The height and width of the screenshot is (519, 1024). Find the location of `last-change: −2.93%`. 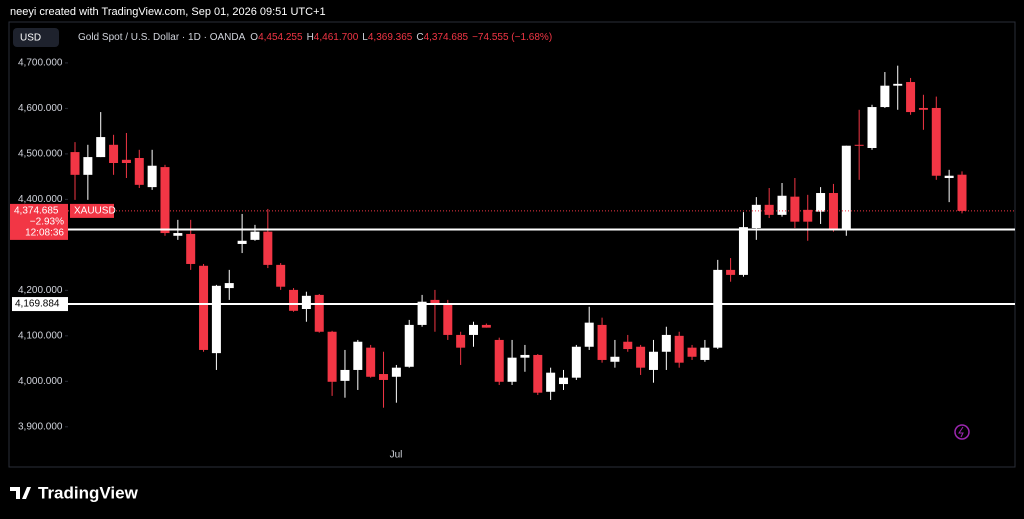

last-change: −2.93% is located at coordinates (47, 222).